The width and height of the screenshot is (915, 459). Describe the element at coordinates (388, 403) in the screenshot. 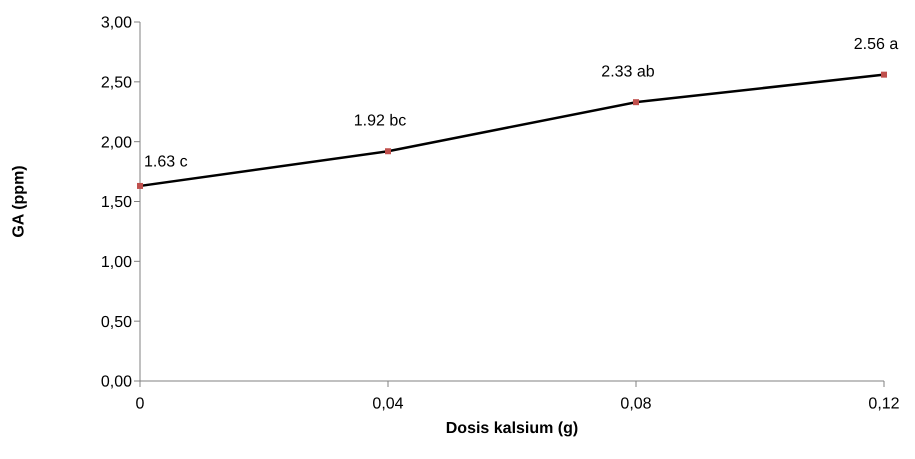

I see `x-tick-label: 0,04` at that location.